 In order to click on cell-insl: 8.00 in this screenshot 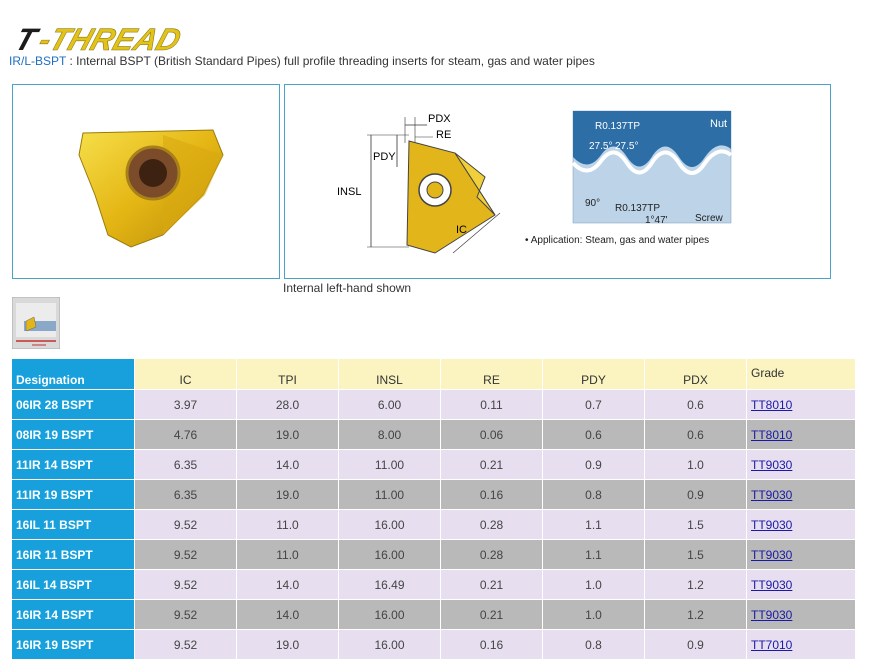, I will do `click(390, 434)`.